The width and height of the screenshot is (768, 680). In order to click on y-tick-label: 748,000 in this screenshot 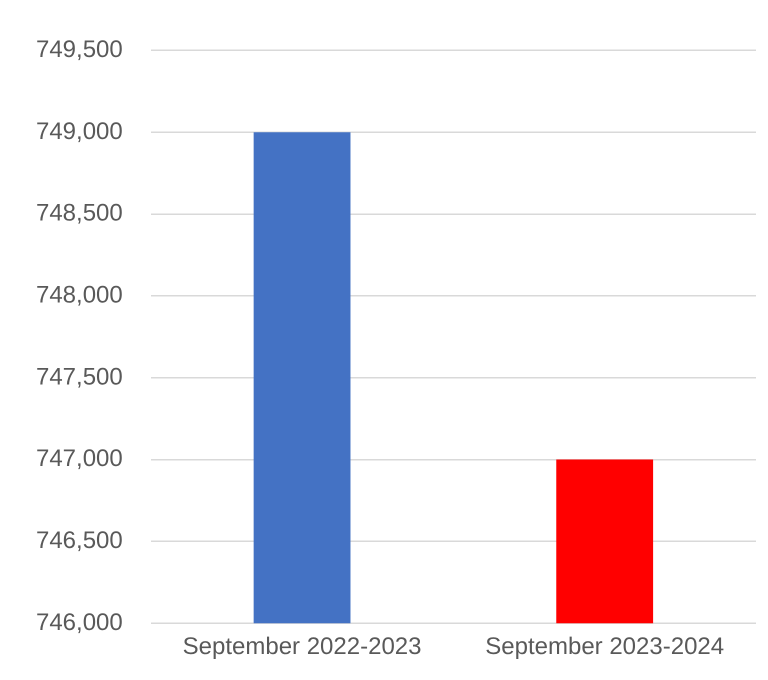, I will do `click(79, 295)`.